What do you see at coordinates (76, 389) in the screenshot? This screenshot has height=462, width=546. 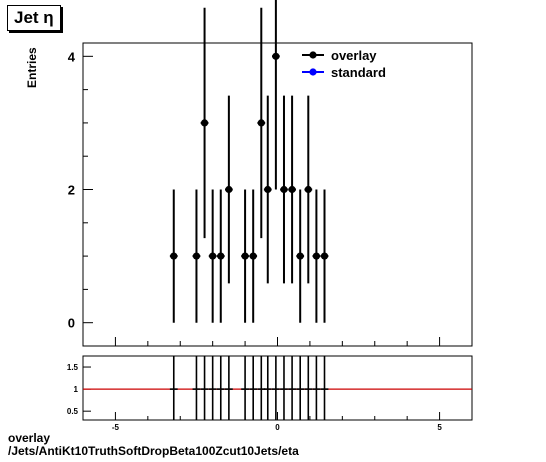 I see `ratio-y-tick-label: 1` at bounding box center [76, 389].